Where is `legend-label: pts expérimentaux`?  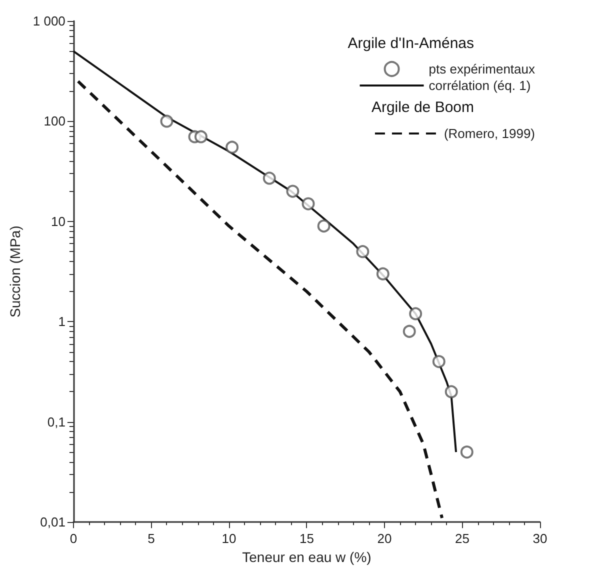
legend-label: pts expérimentaux is located at coordinates (482, 69).